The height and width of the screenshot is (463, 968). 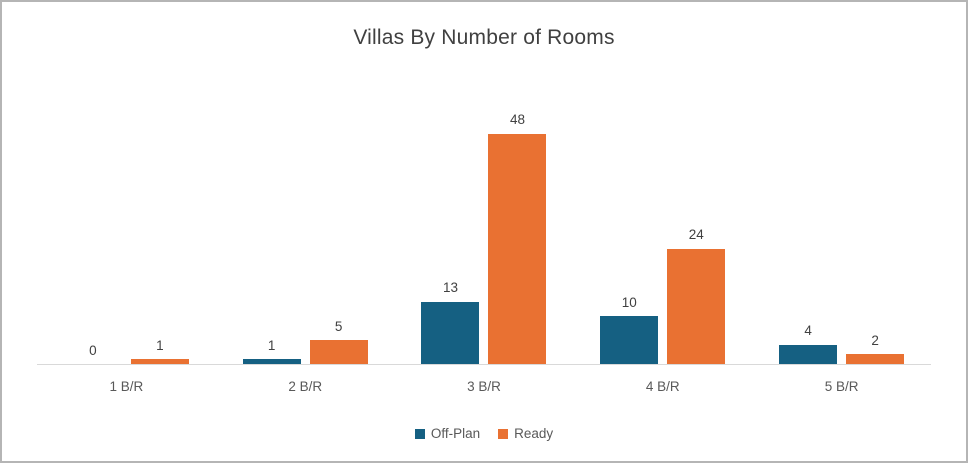 I want to click on x-axis-label: 5 B/R, so click(x=841, y=386).